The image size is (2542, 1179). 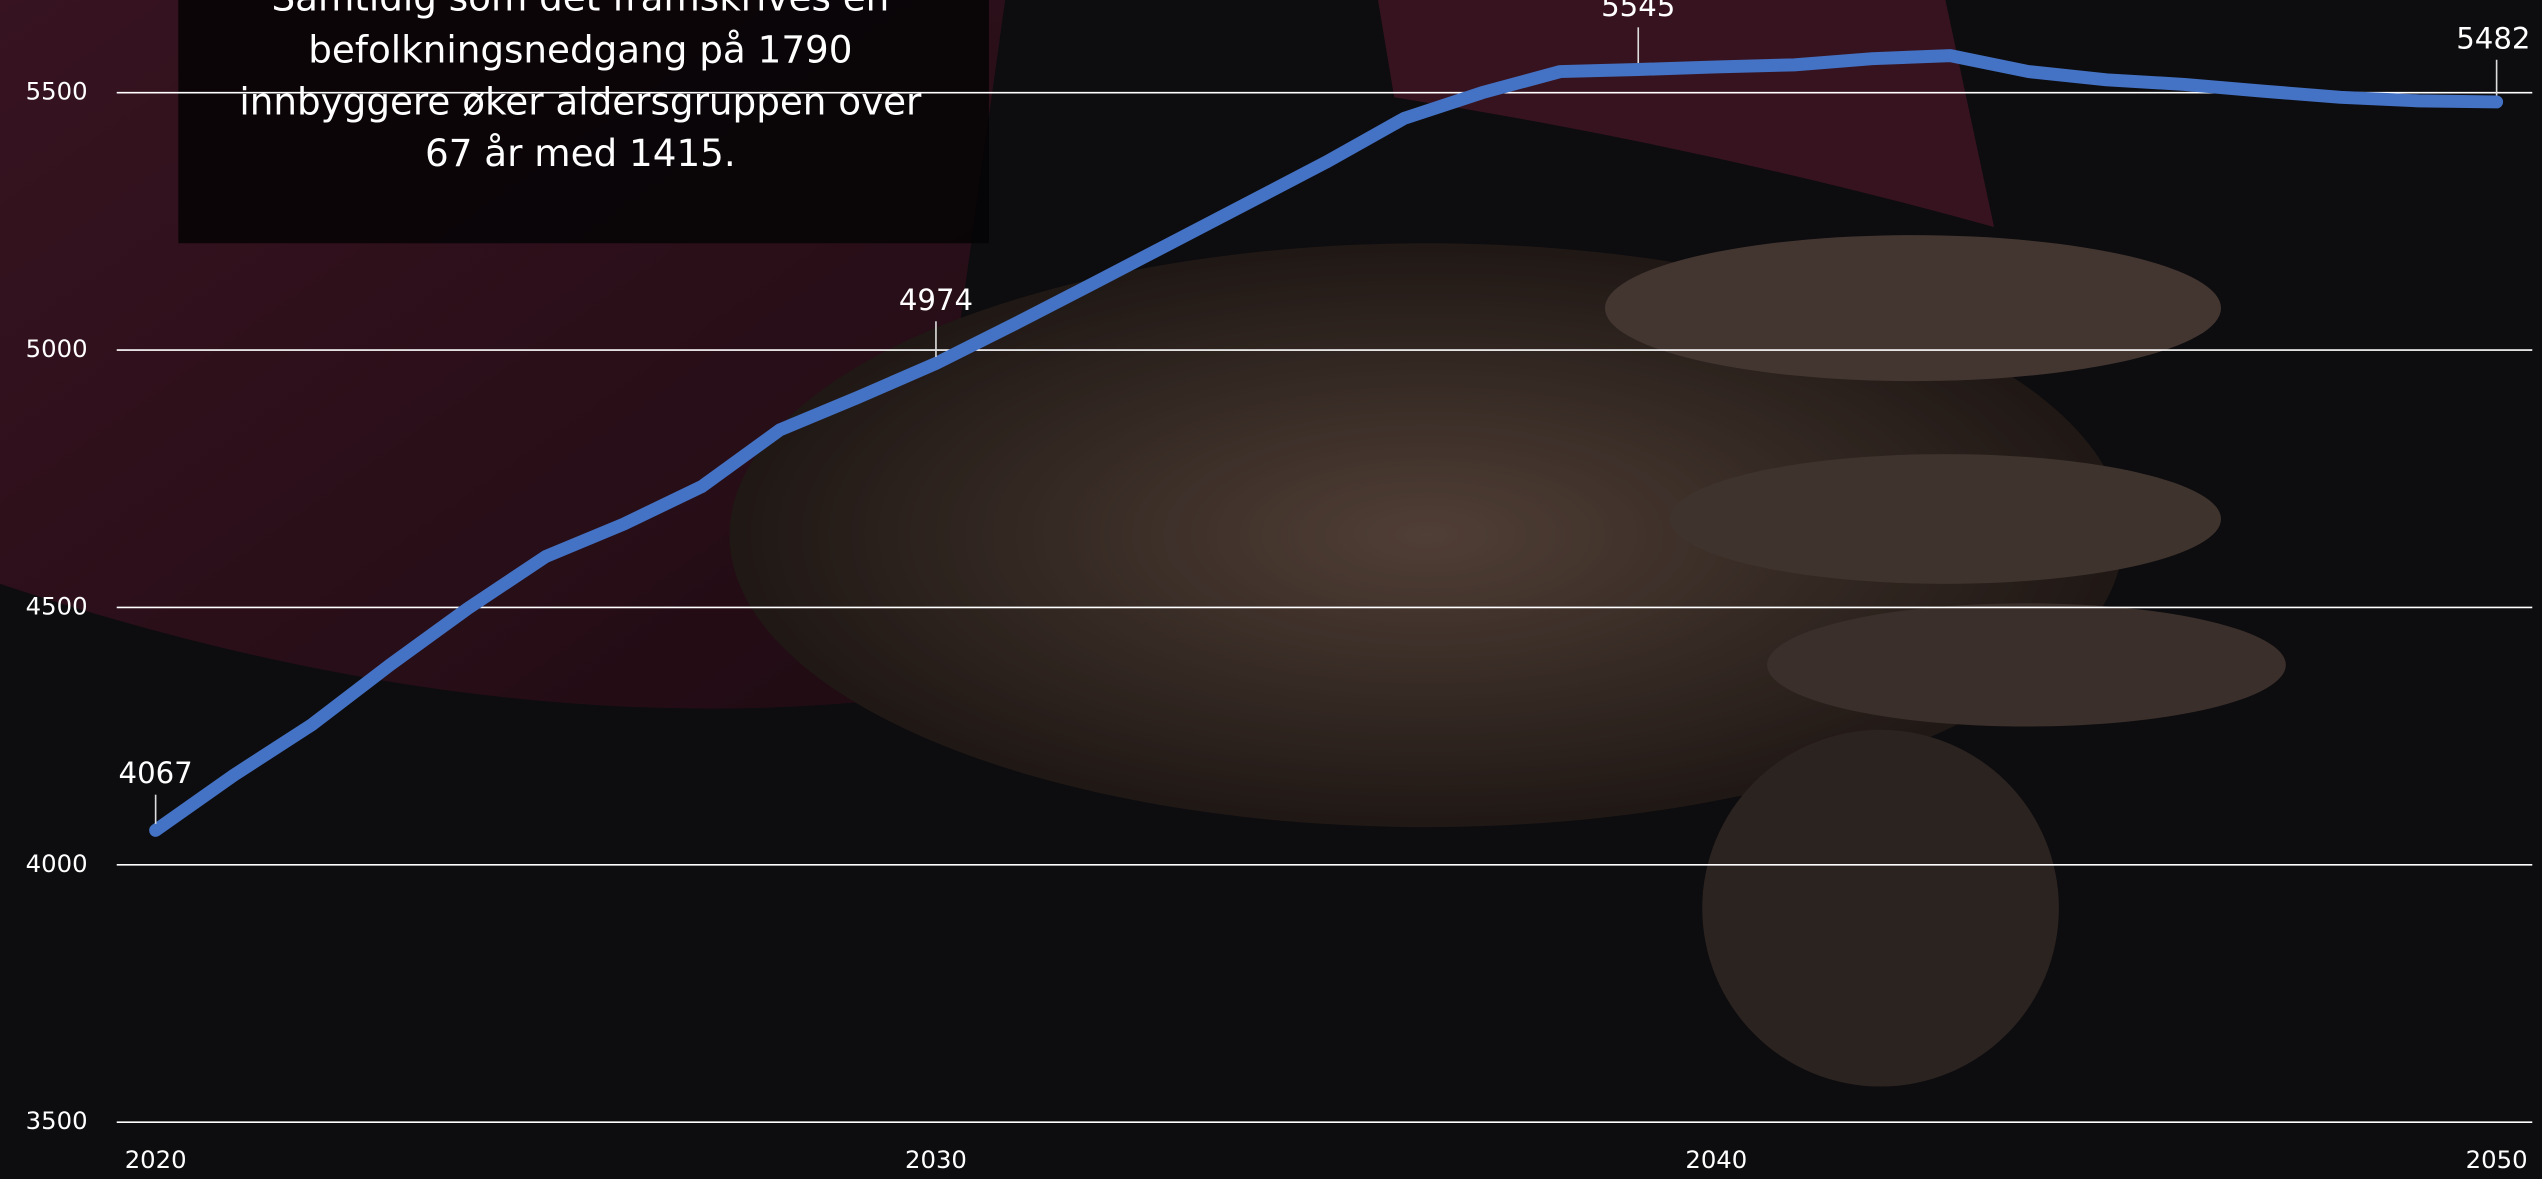 I want to click on annotation-text: befolkningsnedgang på 1790, so click(x=580, y=49).